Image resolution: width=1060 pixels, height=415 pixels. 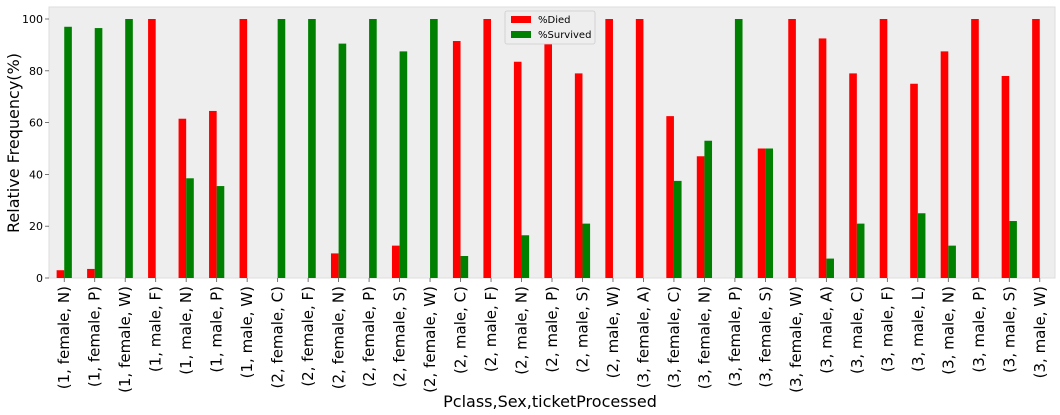 What do you see at coordinates (704, 337) in the screenshot?
I see `x-tick-label: (3, female, N)` at bounding box center [704, 337].